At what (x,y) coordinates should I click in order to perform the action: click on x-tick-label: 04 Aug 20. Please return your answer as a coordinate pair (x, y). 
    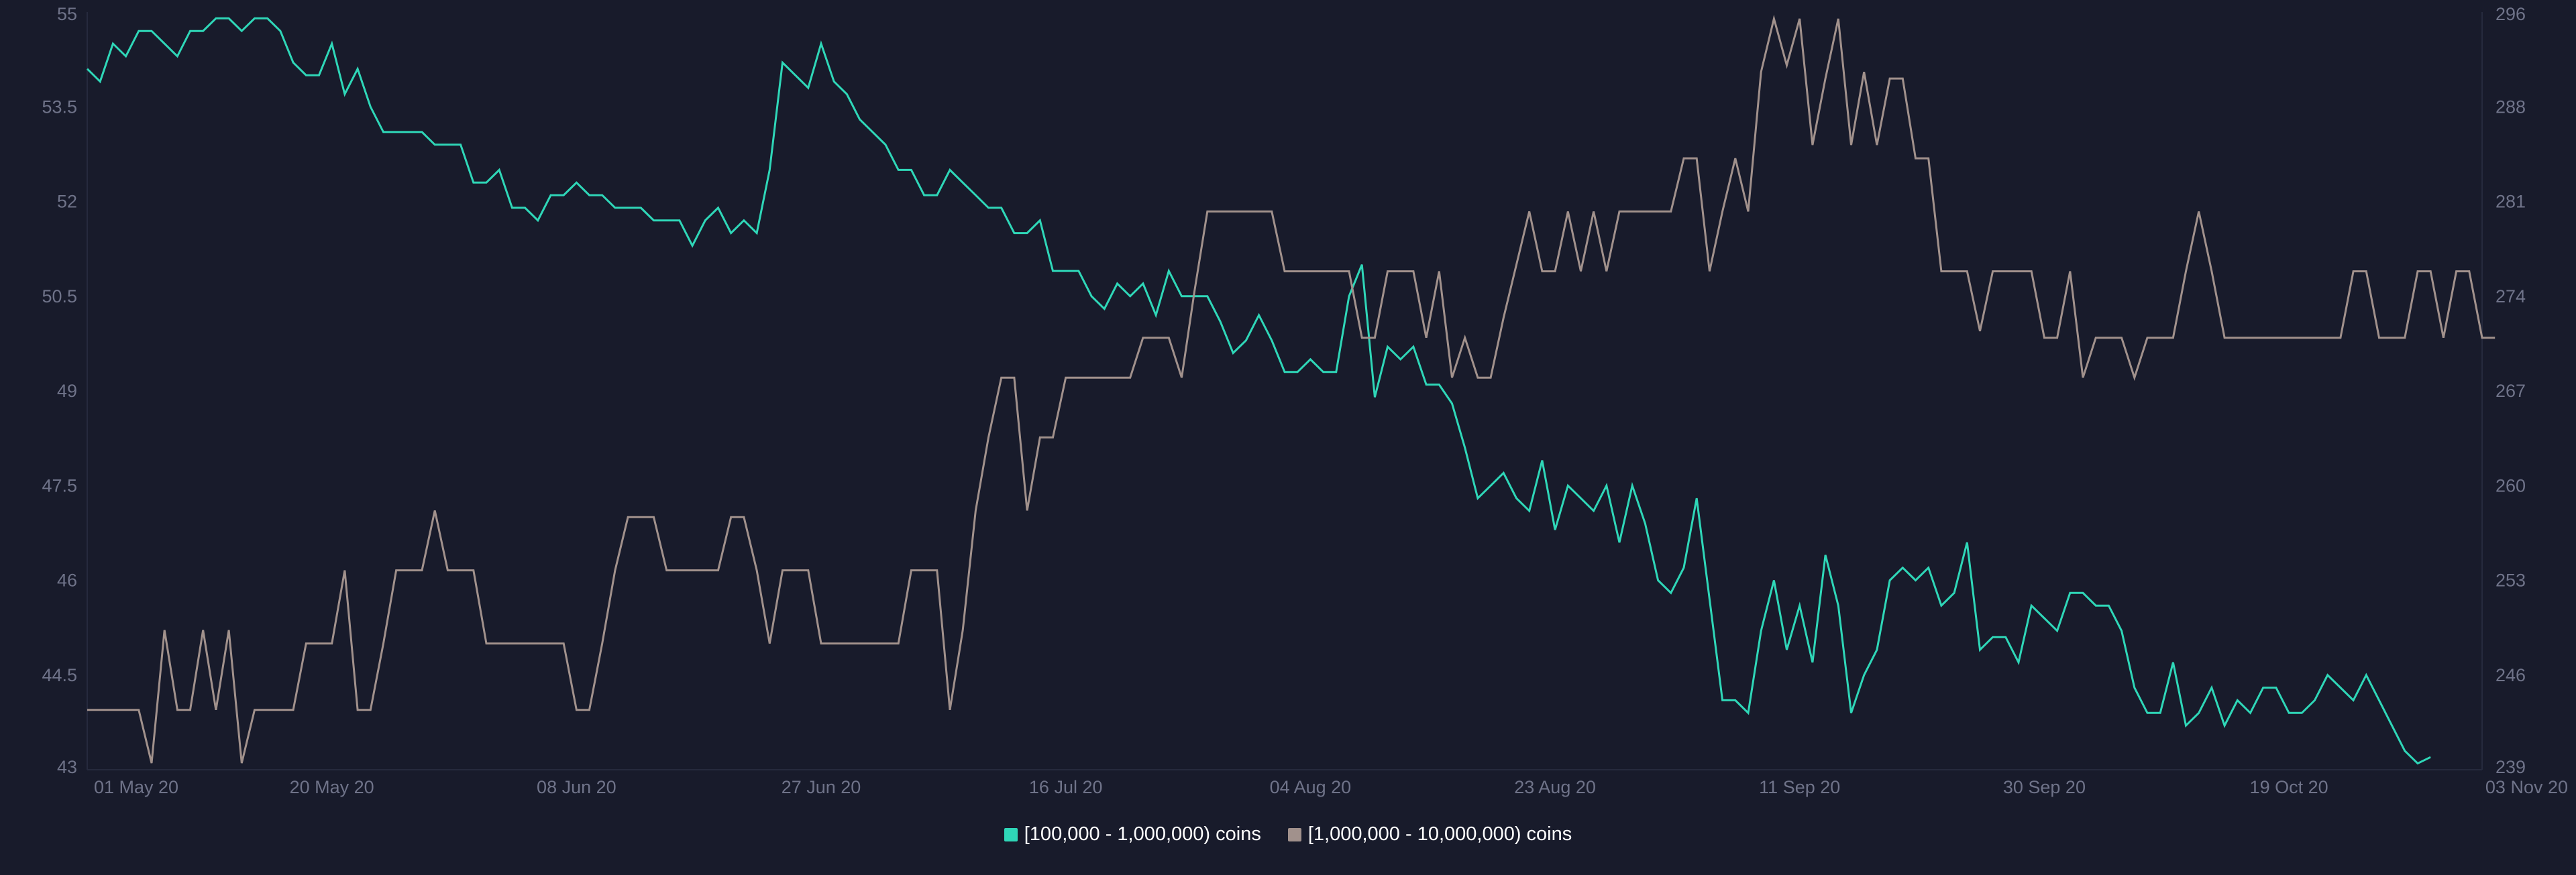
    Looking at the image, I should click on (1311, 787).